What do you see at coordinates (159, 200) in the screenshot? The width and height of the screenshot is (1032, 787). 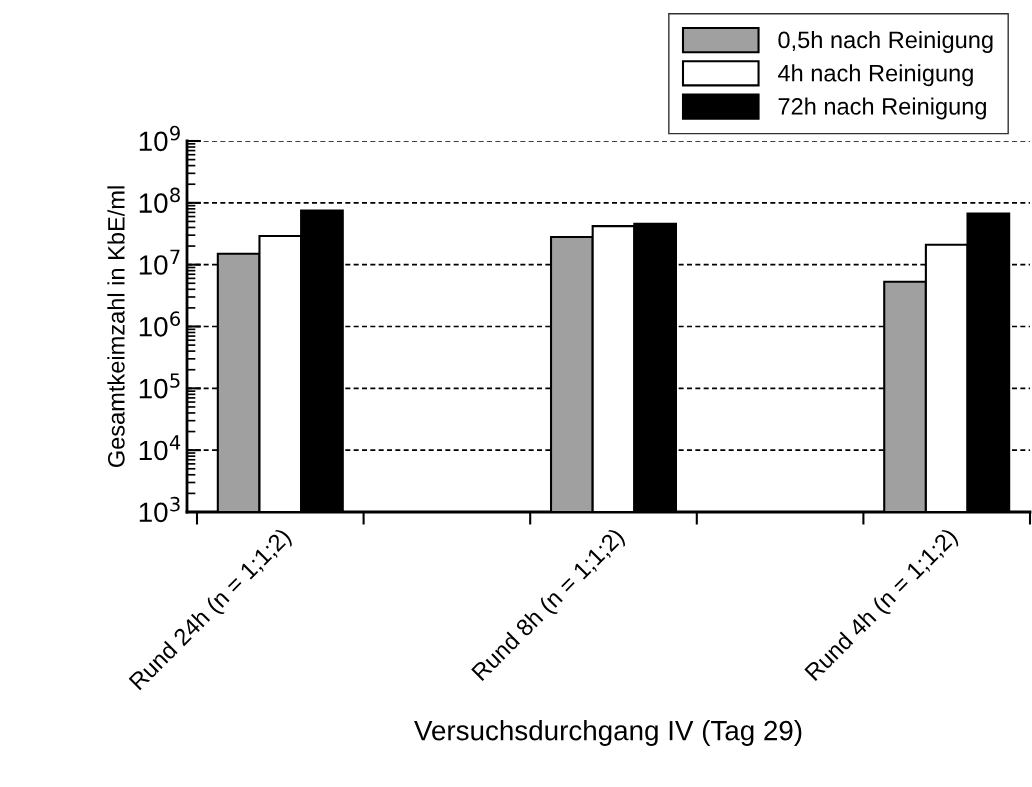 I see `y-tick-label: 10$^{8}$` at bounding box center [159, 200].